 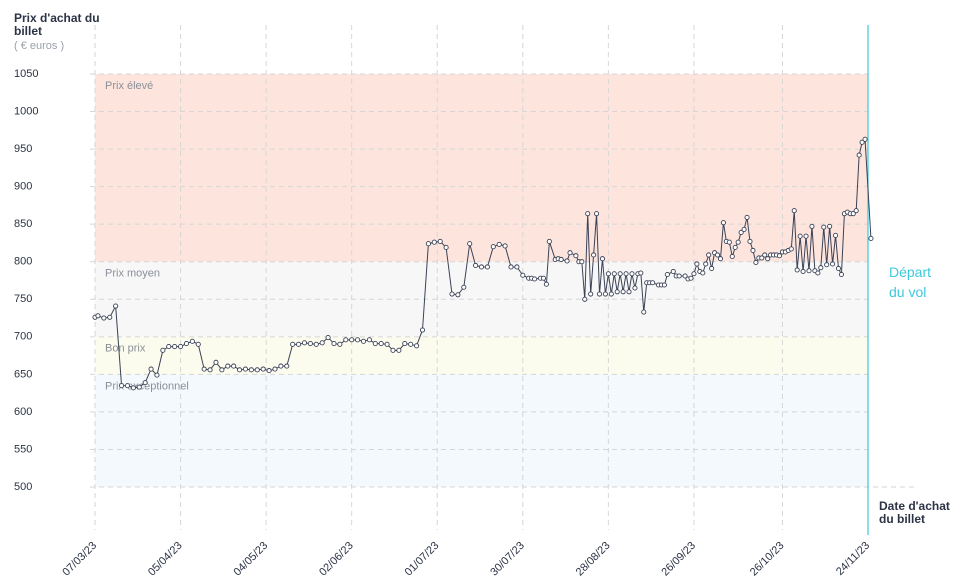 I want to click on y-tick-label: 1000, so click(x=26, y=111).